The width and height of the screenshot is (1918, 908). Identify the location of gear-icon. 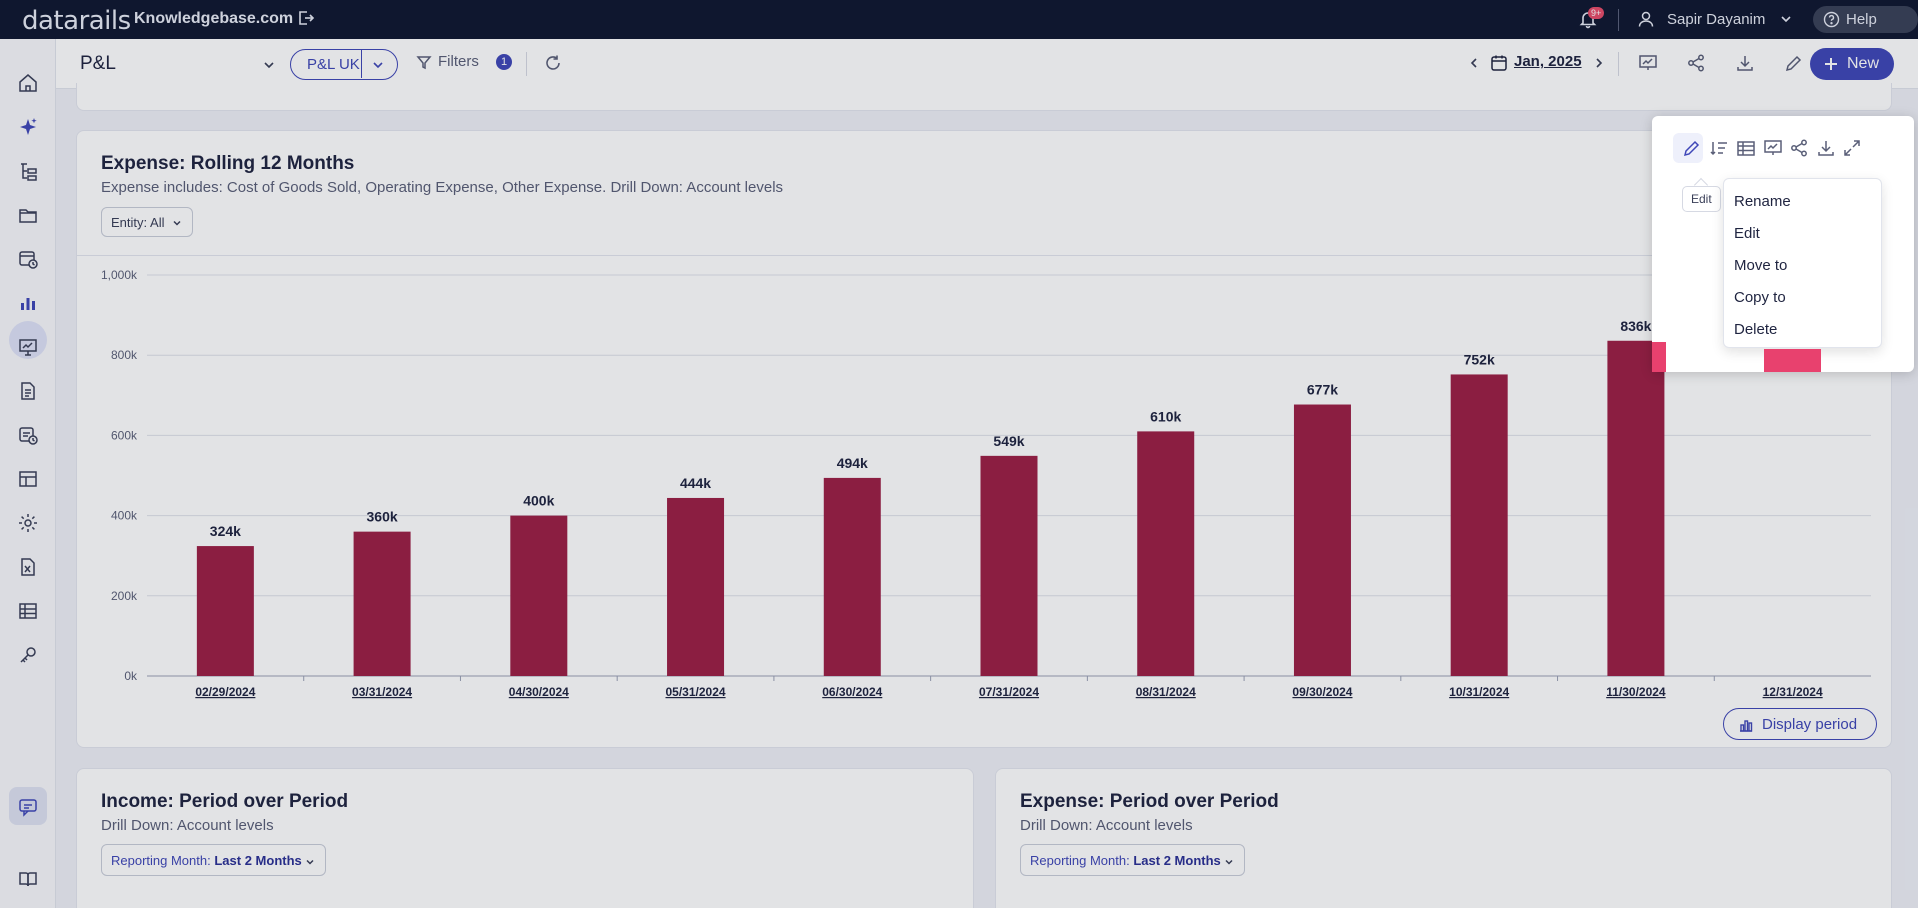
(28, 523).